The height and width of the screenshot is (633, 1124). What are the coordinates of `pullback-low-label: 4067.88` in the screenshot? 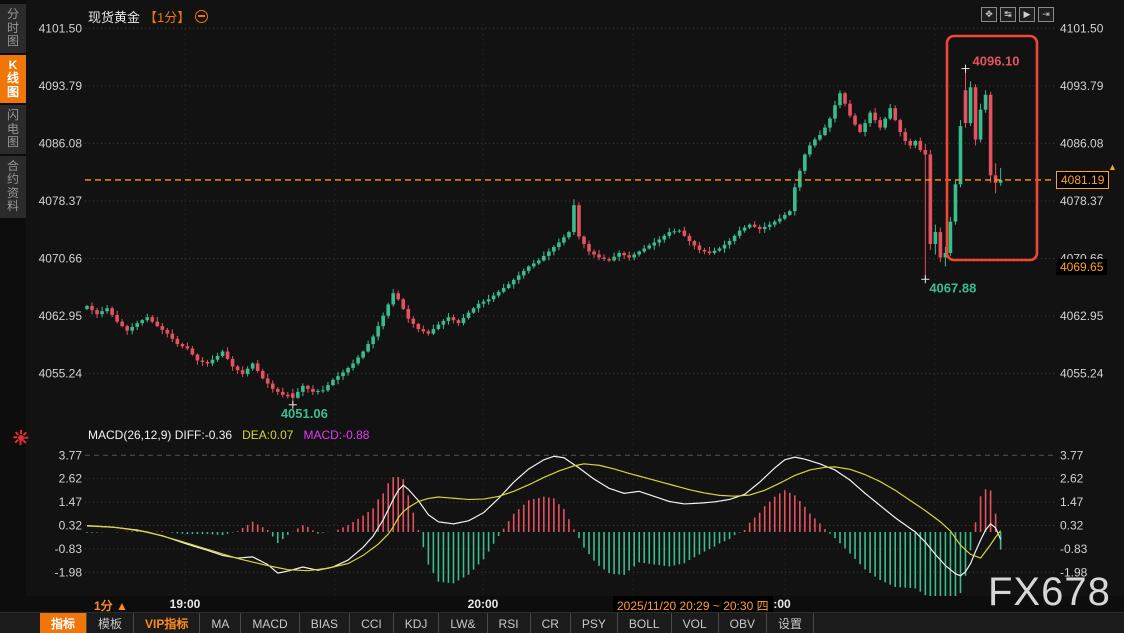 It's located at (952, 287).